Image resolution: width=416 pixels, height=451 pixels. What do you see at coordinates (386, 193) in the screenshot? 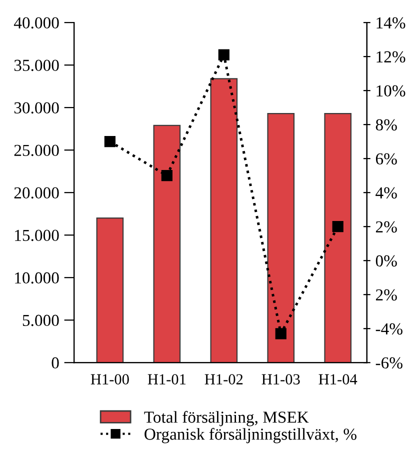
I see `y2-tick-label: 4%` at bounding box center [386, 193].